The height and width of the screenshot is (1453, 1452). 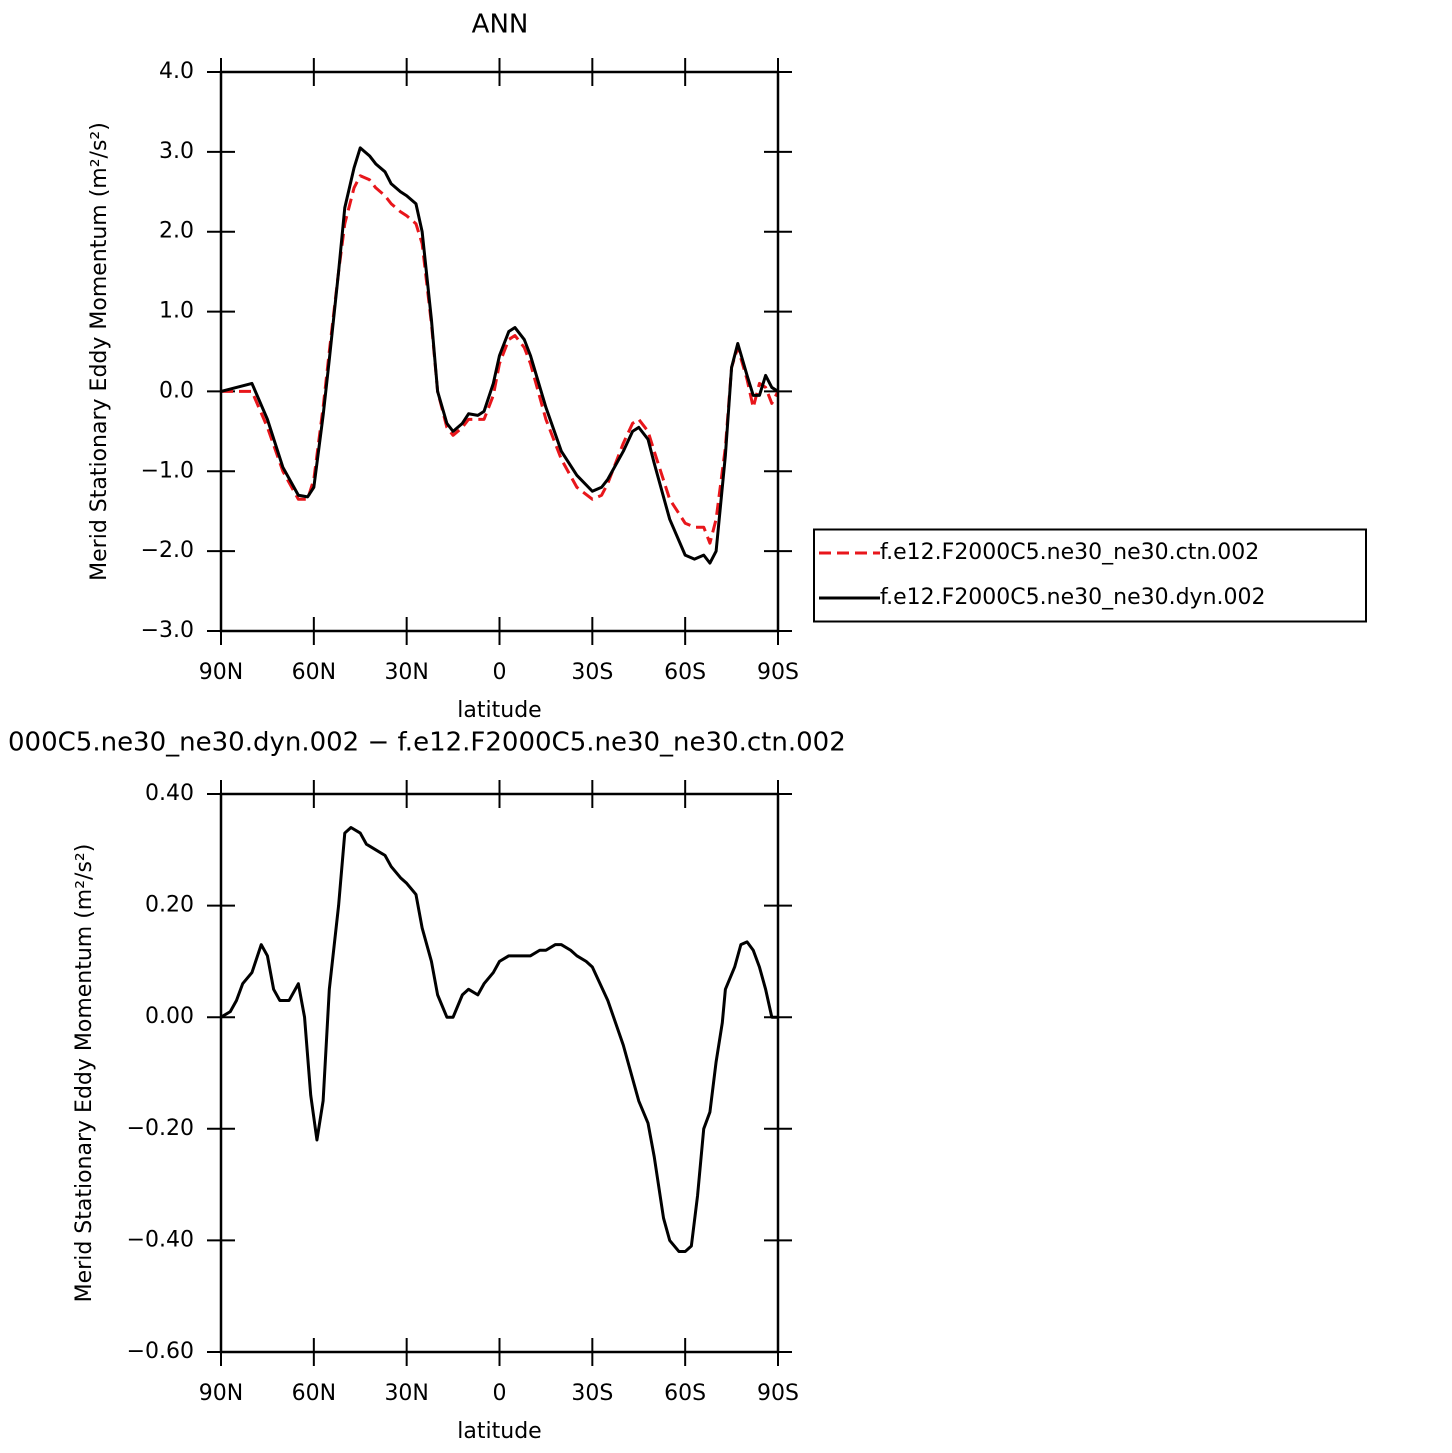 What do you see at coordinates (176, 151) in the screenshot?
I see `y-tick-label: 3.0` at bounding box center [176, 151].